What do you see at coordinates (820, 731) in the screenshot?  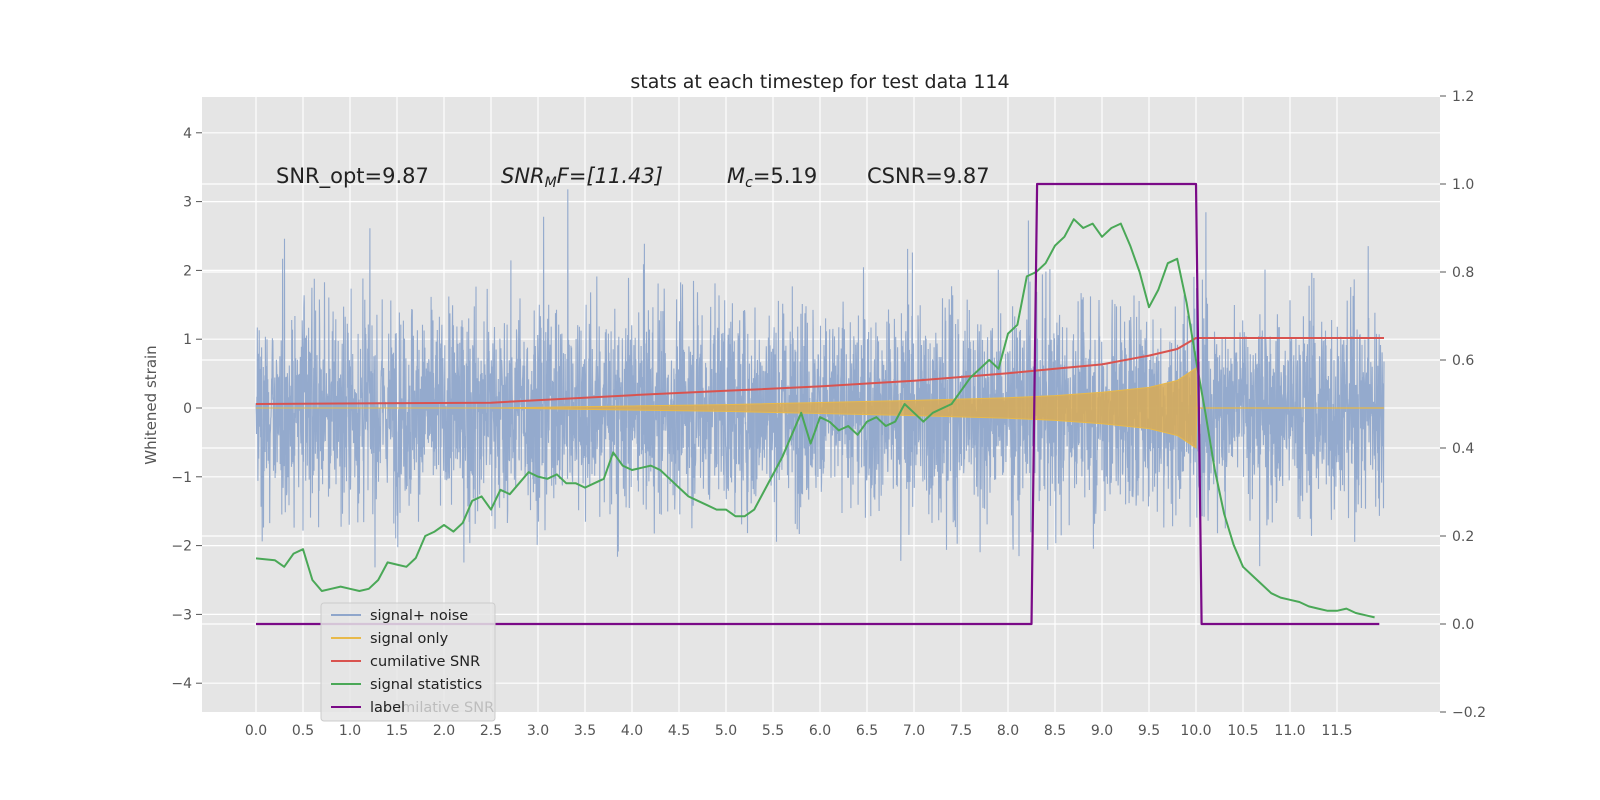 I see `x-tick-label: 6.0` at bounding box center [820, 731].